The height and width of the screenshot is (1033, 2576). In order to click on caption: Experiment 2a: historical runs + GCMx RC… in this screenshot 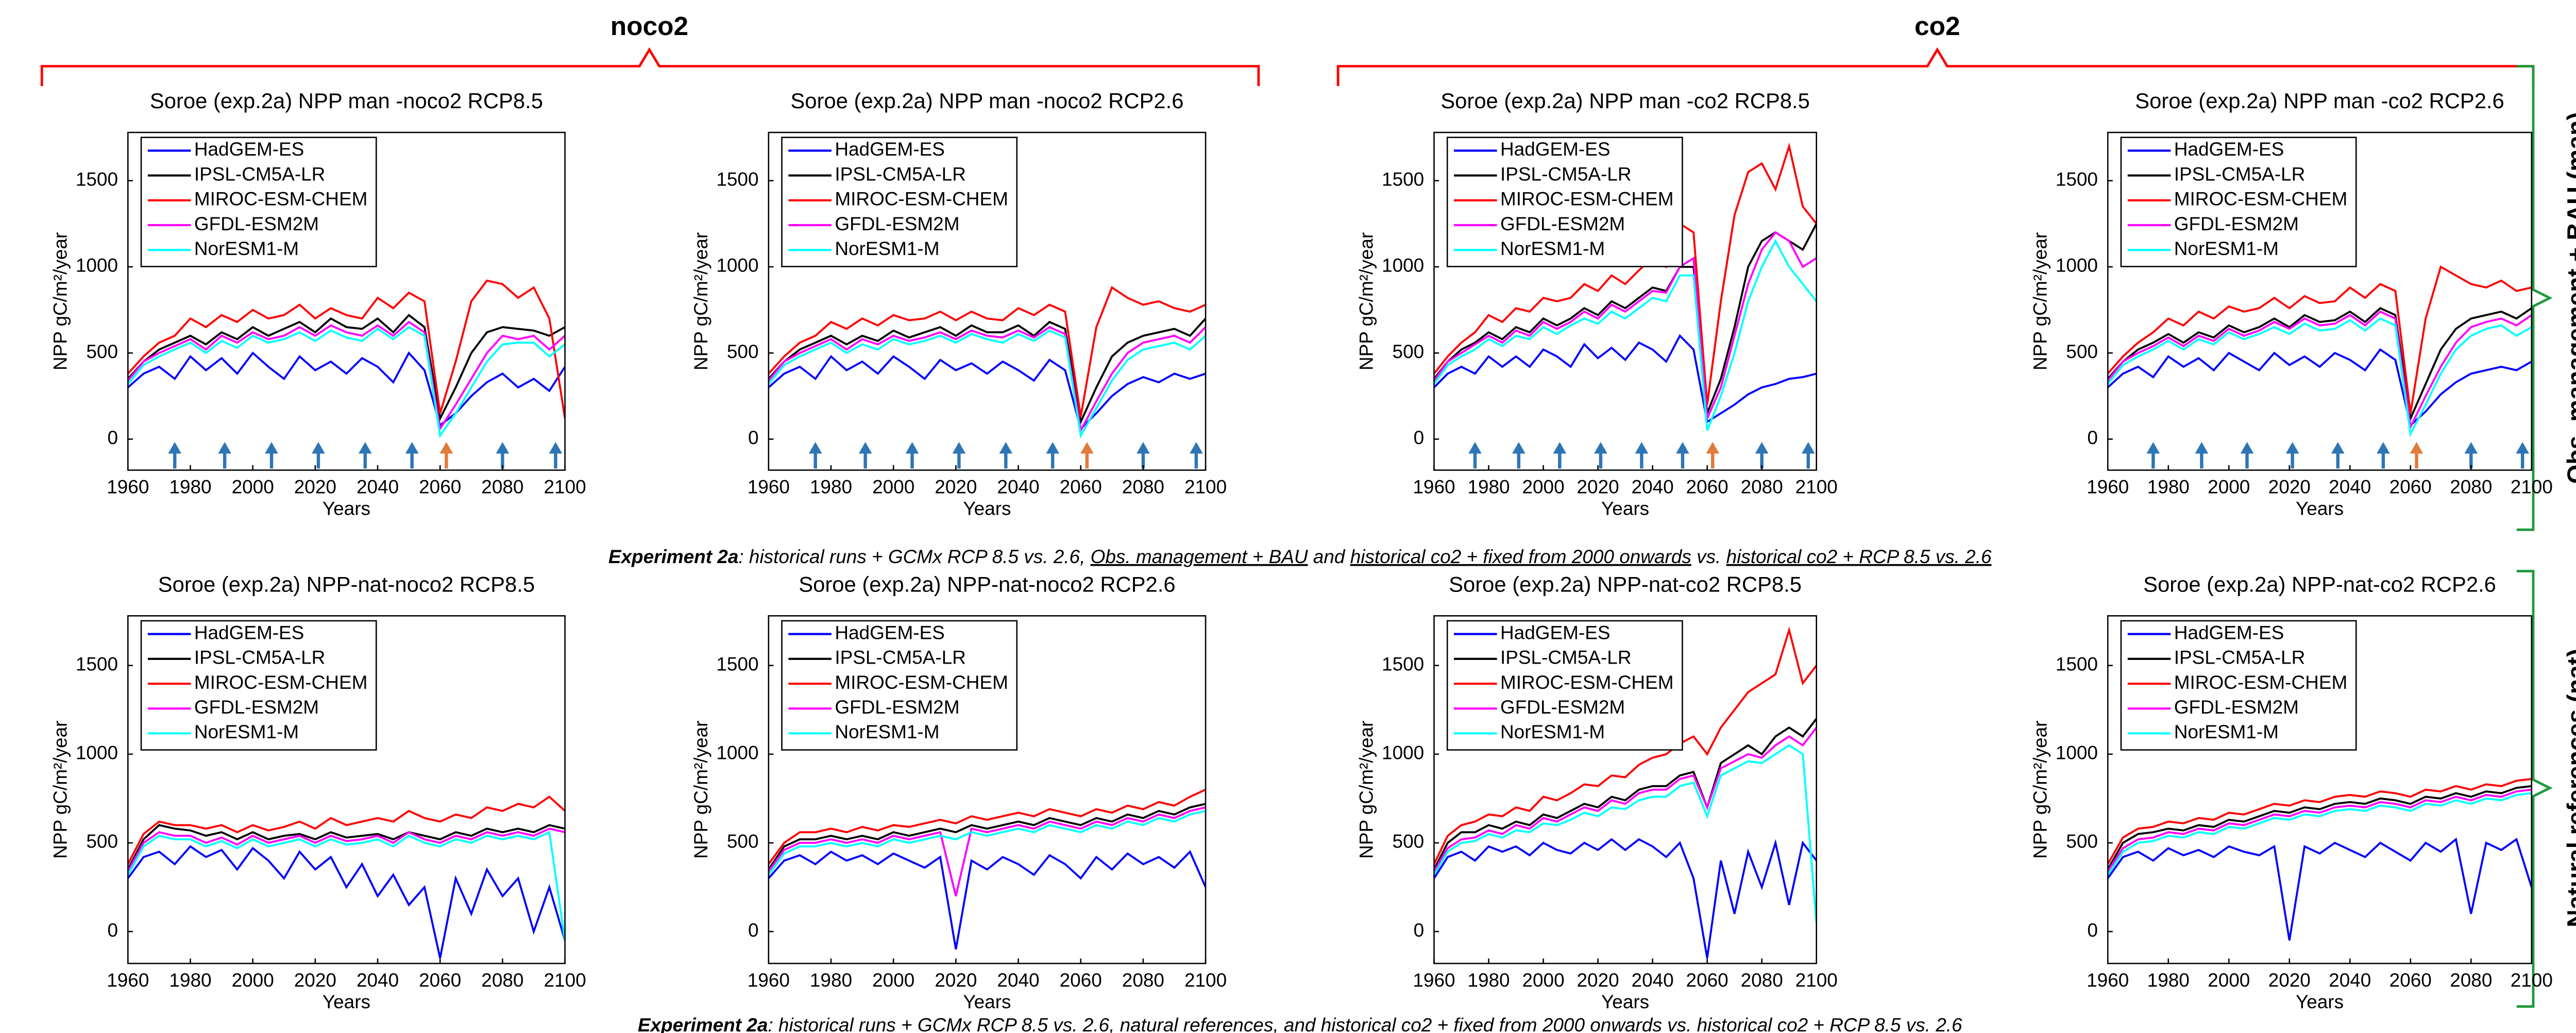, I will do `click(1300, 556)`.